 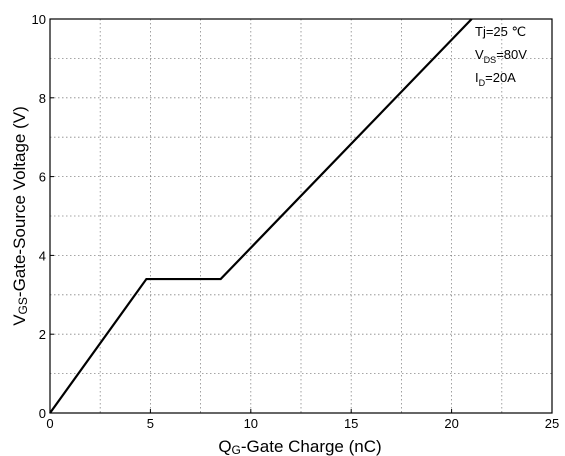 I want to click on x-tick-label: 15, so click(x=351, y=423).